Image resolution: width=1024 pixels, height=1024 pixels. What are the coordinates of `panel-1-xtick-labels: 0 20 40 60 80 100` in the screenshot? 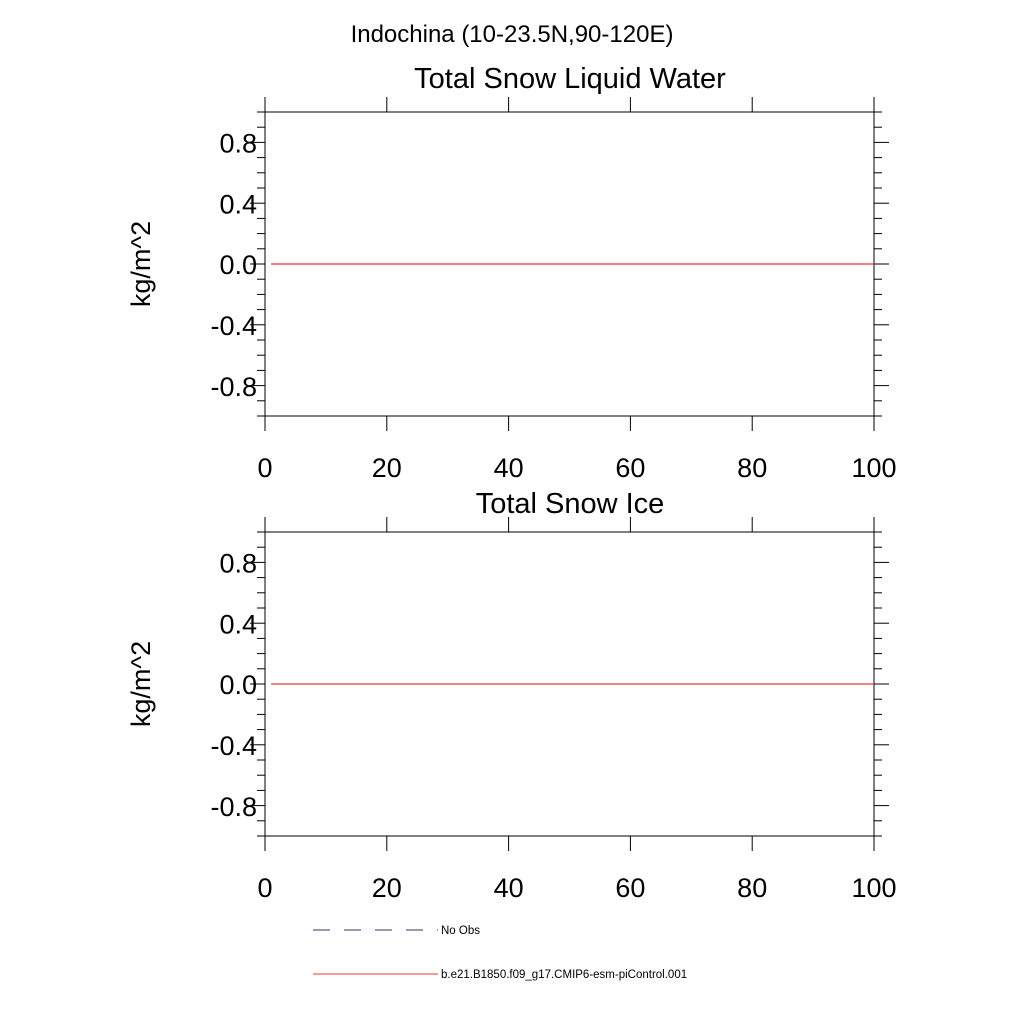 It's located at (576, 468).